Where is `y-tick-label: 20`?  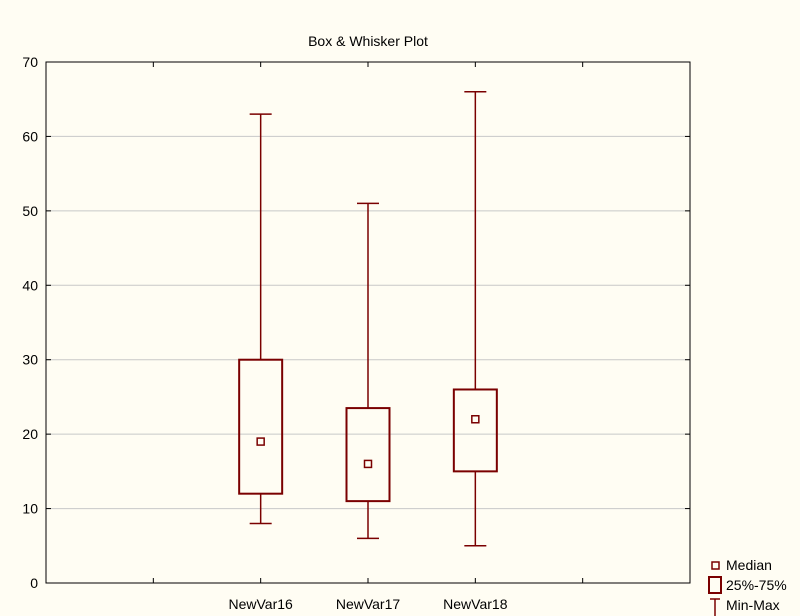
y-tick-label: 20 is located at coordinates (30, 434).